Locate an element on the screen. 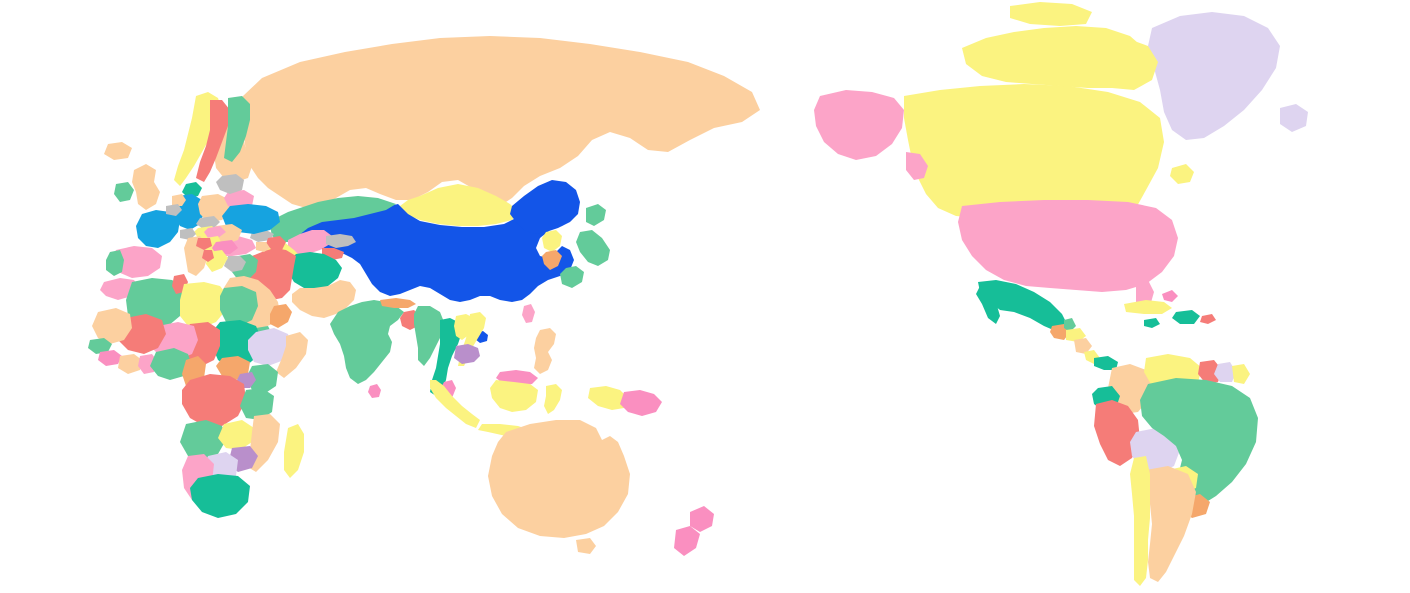 The image size is (1410, 593). island-bahamas is located at coordinates (1170, 296).